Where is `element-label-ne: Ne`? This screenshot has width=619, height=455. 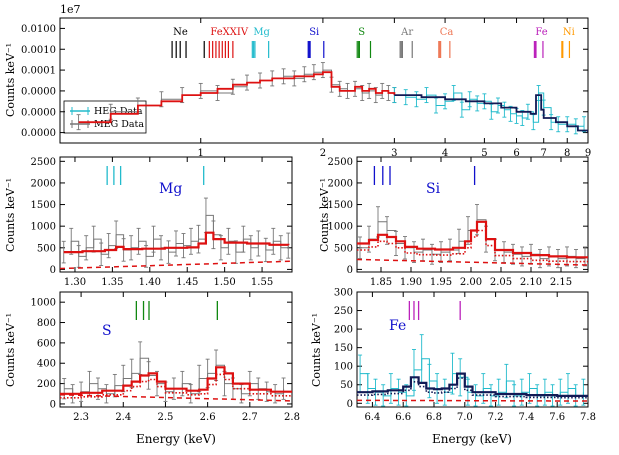
element-label-ne: Ne is located at coordinates (180, 32).